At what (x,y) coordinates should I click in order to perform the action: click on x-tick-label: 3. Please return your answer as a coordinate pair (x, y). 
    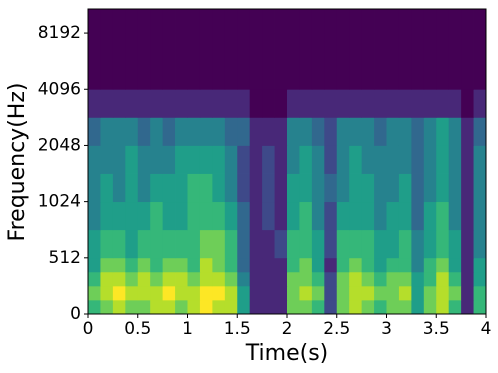
    Looking at the image, I should click on (386, 329).